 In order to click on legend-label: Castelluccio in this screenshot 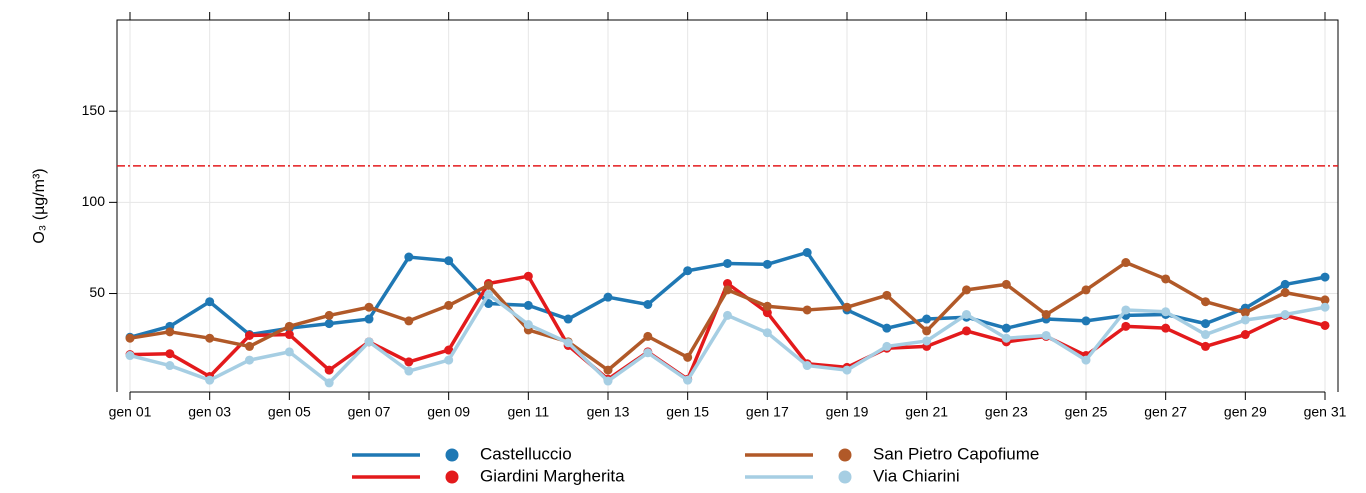, I will do `click(526, 453)`.